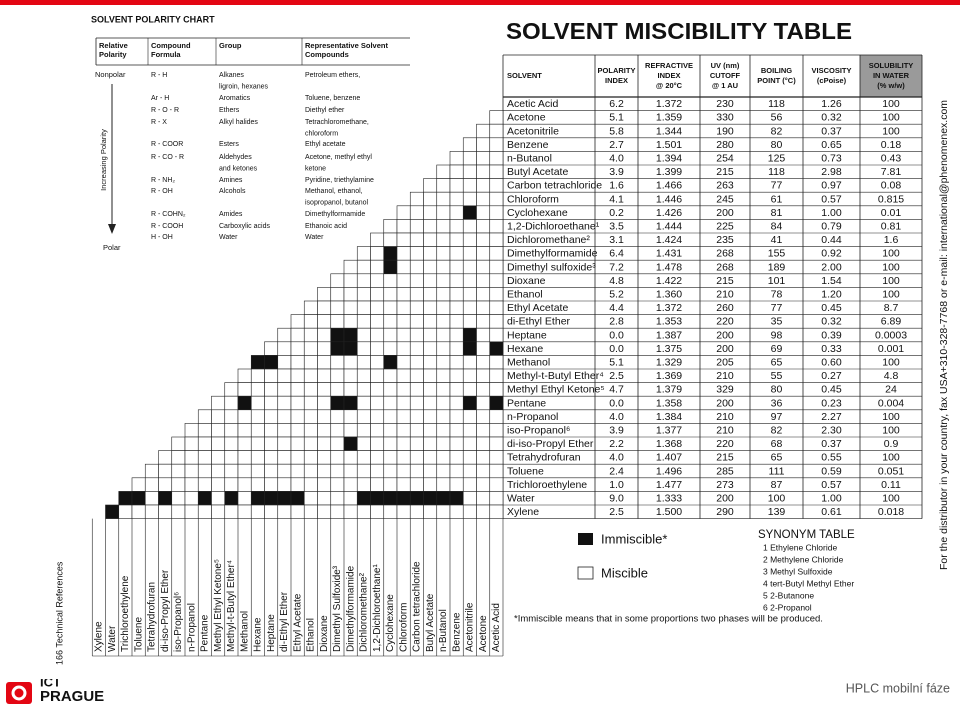 This screenshot has width=960, height=707. What do you see at coordinates (725, 294) in the screenshot?
I see `table-cell: 210` at bounding box center [725, 294].